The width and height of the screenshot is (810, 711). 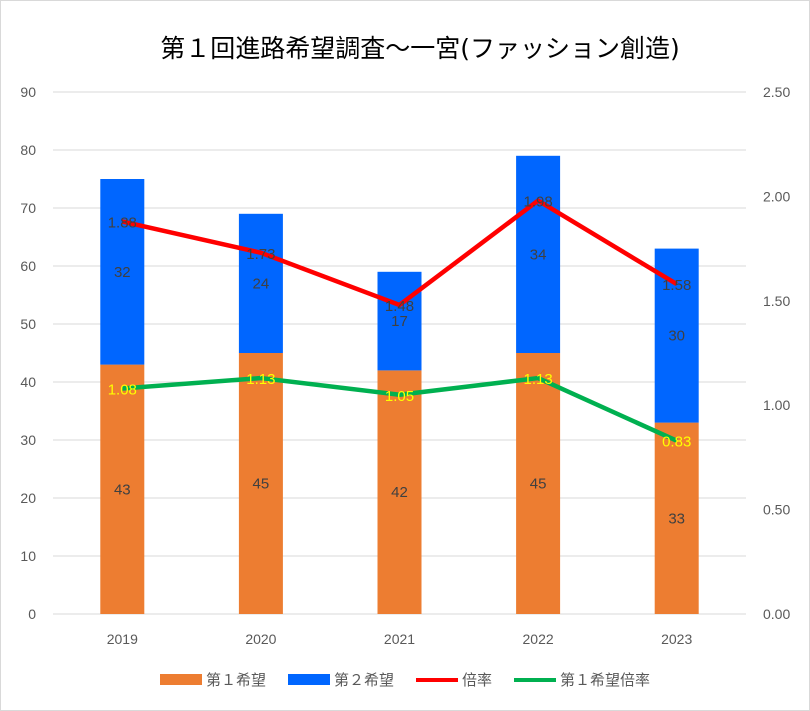 I want to click on y2-tick-label: 1.50, so click(x=776, y=301).